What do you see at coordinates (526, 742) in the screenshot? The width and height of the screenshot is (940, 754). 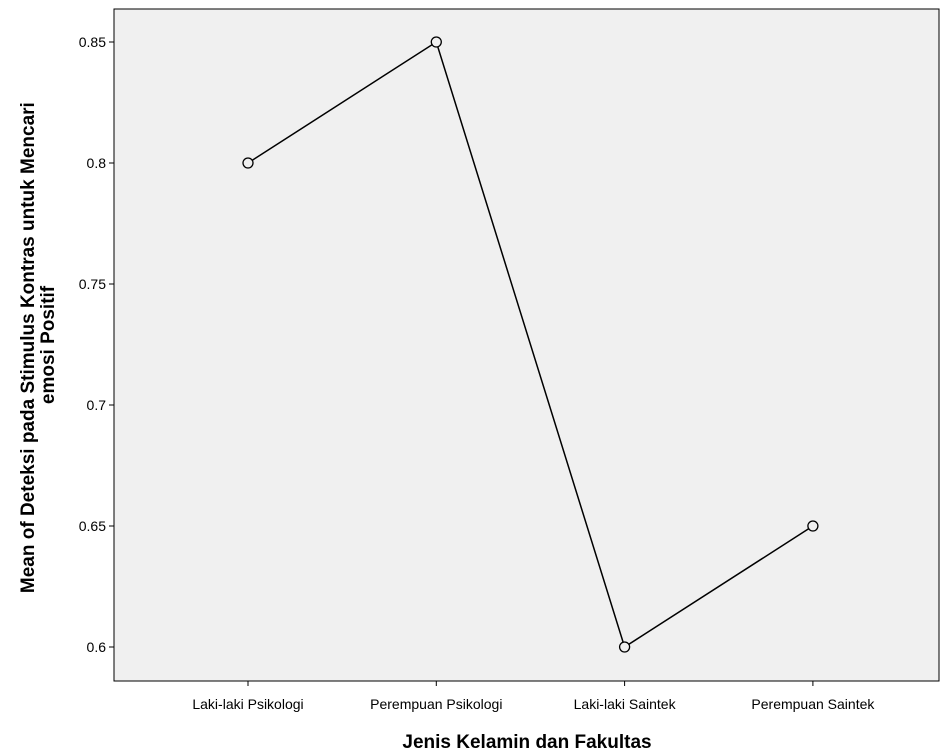 I see `x-axis-title: Jenis Kelamin dan Fakultas` at bounding box center [526, 742].